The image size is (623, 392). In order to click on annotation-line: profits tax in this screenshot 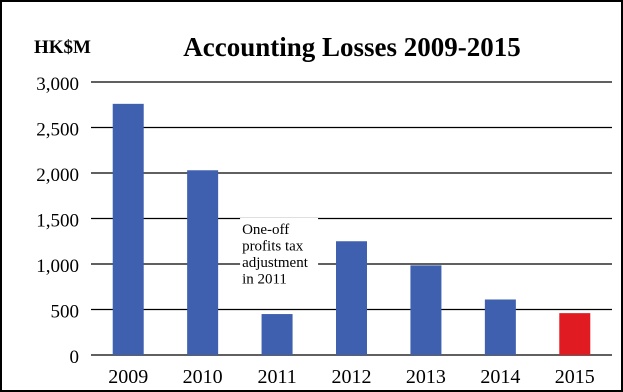, I will do `click(273, 247)`.